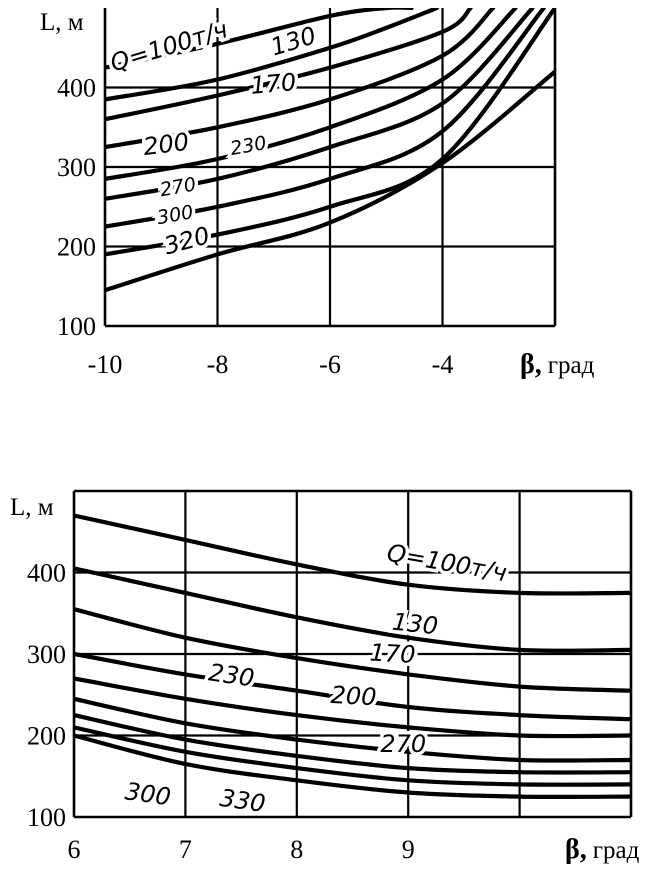  What do you see at coordinates (330, 364) in the screenshot?
I see `x-tick-label: -6` at bounding box center [330, 364].